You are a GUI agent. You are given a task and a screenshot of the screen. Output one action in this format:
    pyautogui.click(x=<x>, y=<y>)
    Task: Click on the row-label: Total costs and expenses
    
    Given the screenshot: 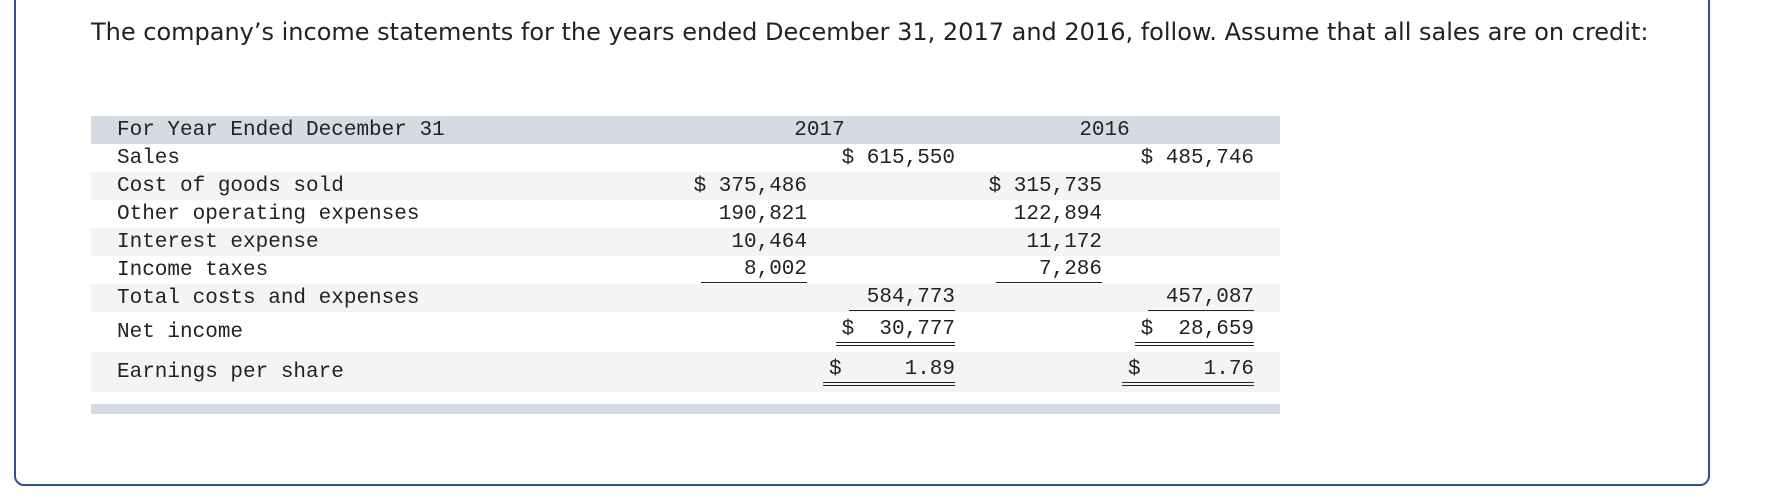 What is the action you would take?
    pyautogui.click(x=268, y=298)
    